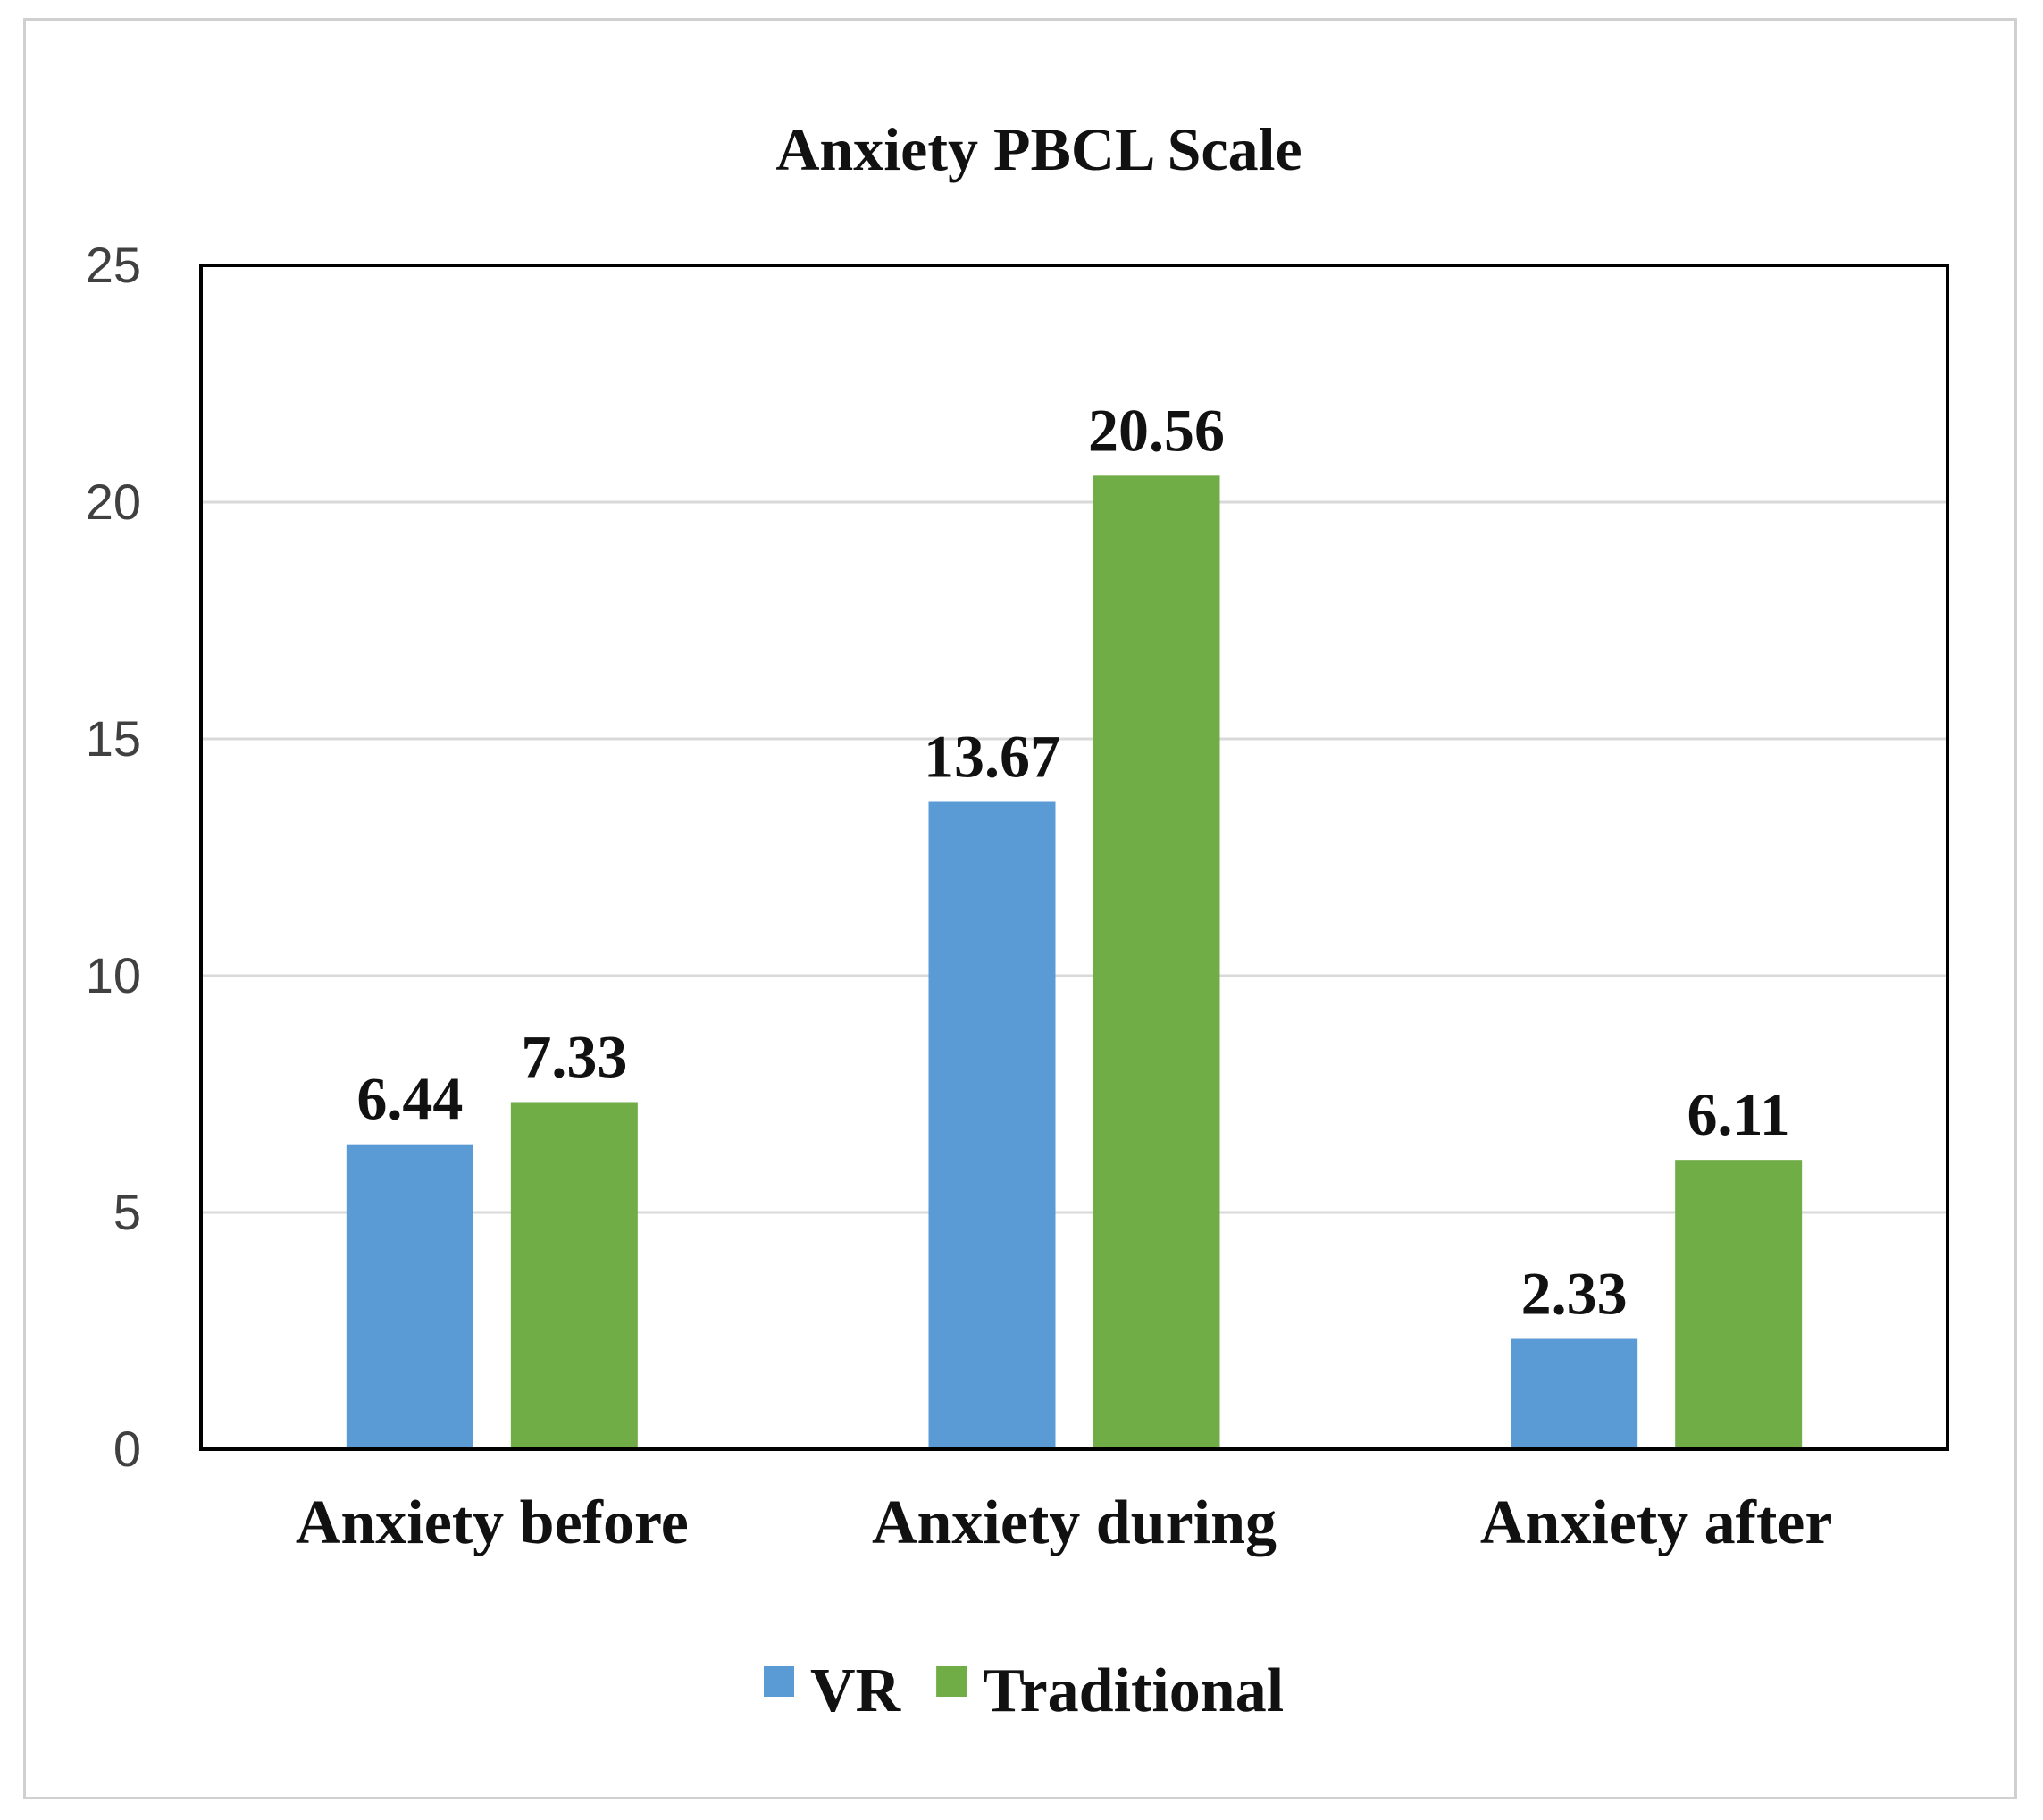  Describe the element at coordinates (127, 1212) in the screenshot. I see `y-tick-label: 5` at that location.